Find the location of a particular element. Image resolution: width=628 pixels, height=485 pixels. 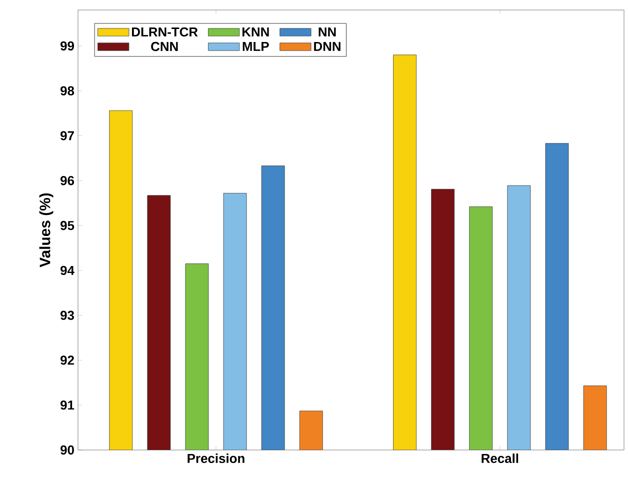

legend-label: CNN is located at coordinates (164, 47).